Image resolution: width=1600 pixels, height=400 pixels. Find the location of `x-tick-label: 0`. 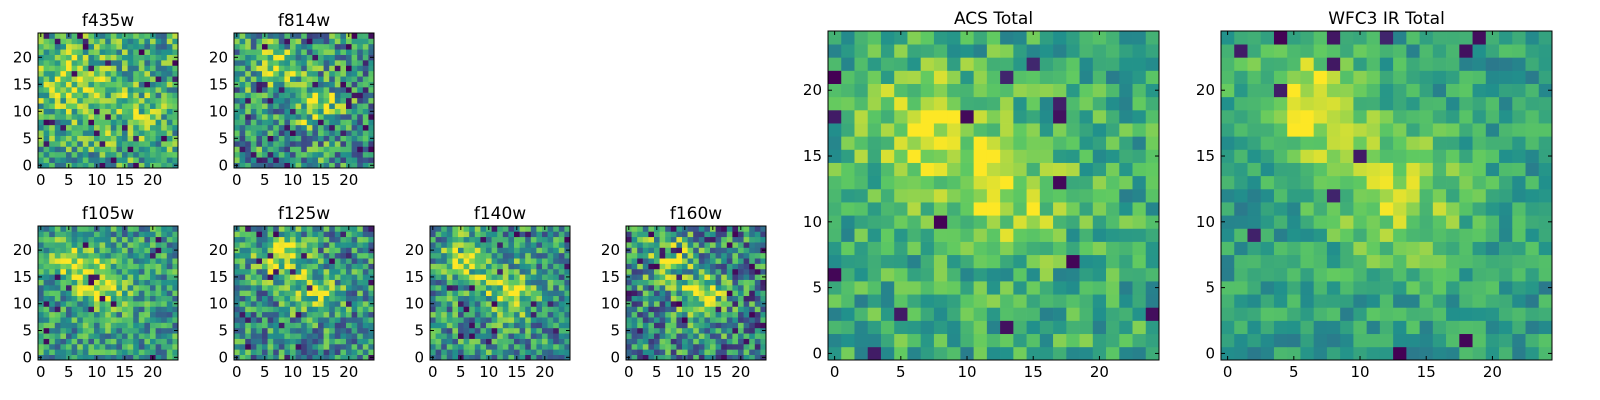

x-tick-label: 0 is located at coordinates (835, 372).